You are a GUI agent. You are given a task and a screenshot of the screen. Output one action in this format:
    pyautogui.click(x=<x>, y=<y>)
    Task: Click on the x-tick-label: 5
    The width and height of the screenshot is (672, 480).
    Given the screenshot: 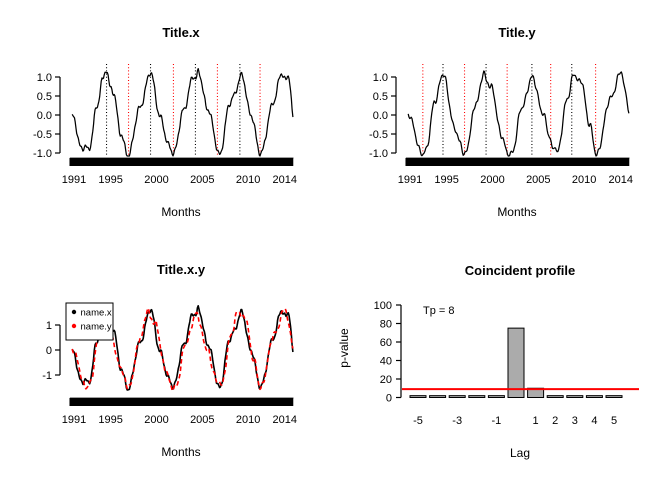 What is the action you would take?
    pyautogui.click(x=614, y=421)
    